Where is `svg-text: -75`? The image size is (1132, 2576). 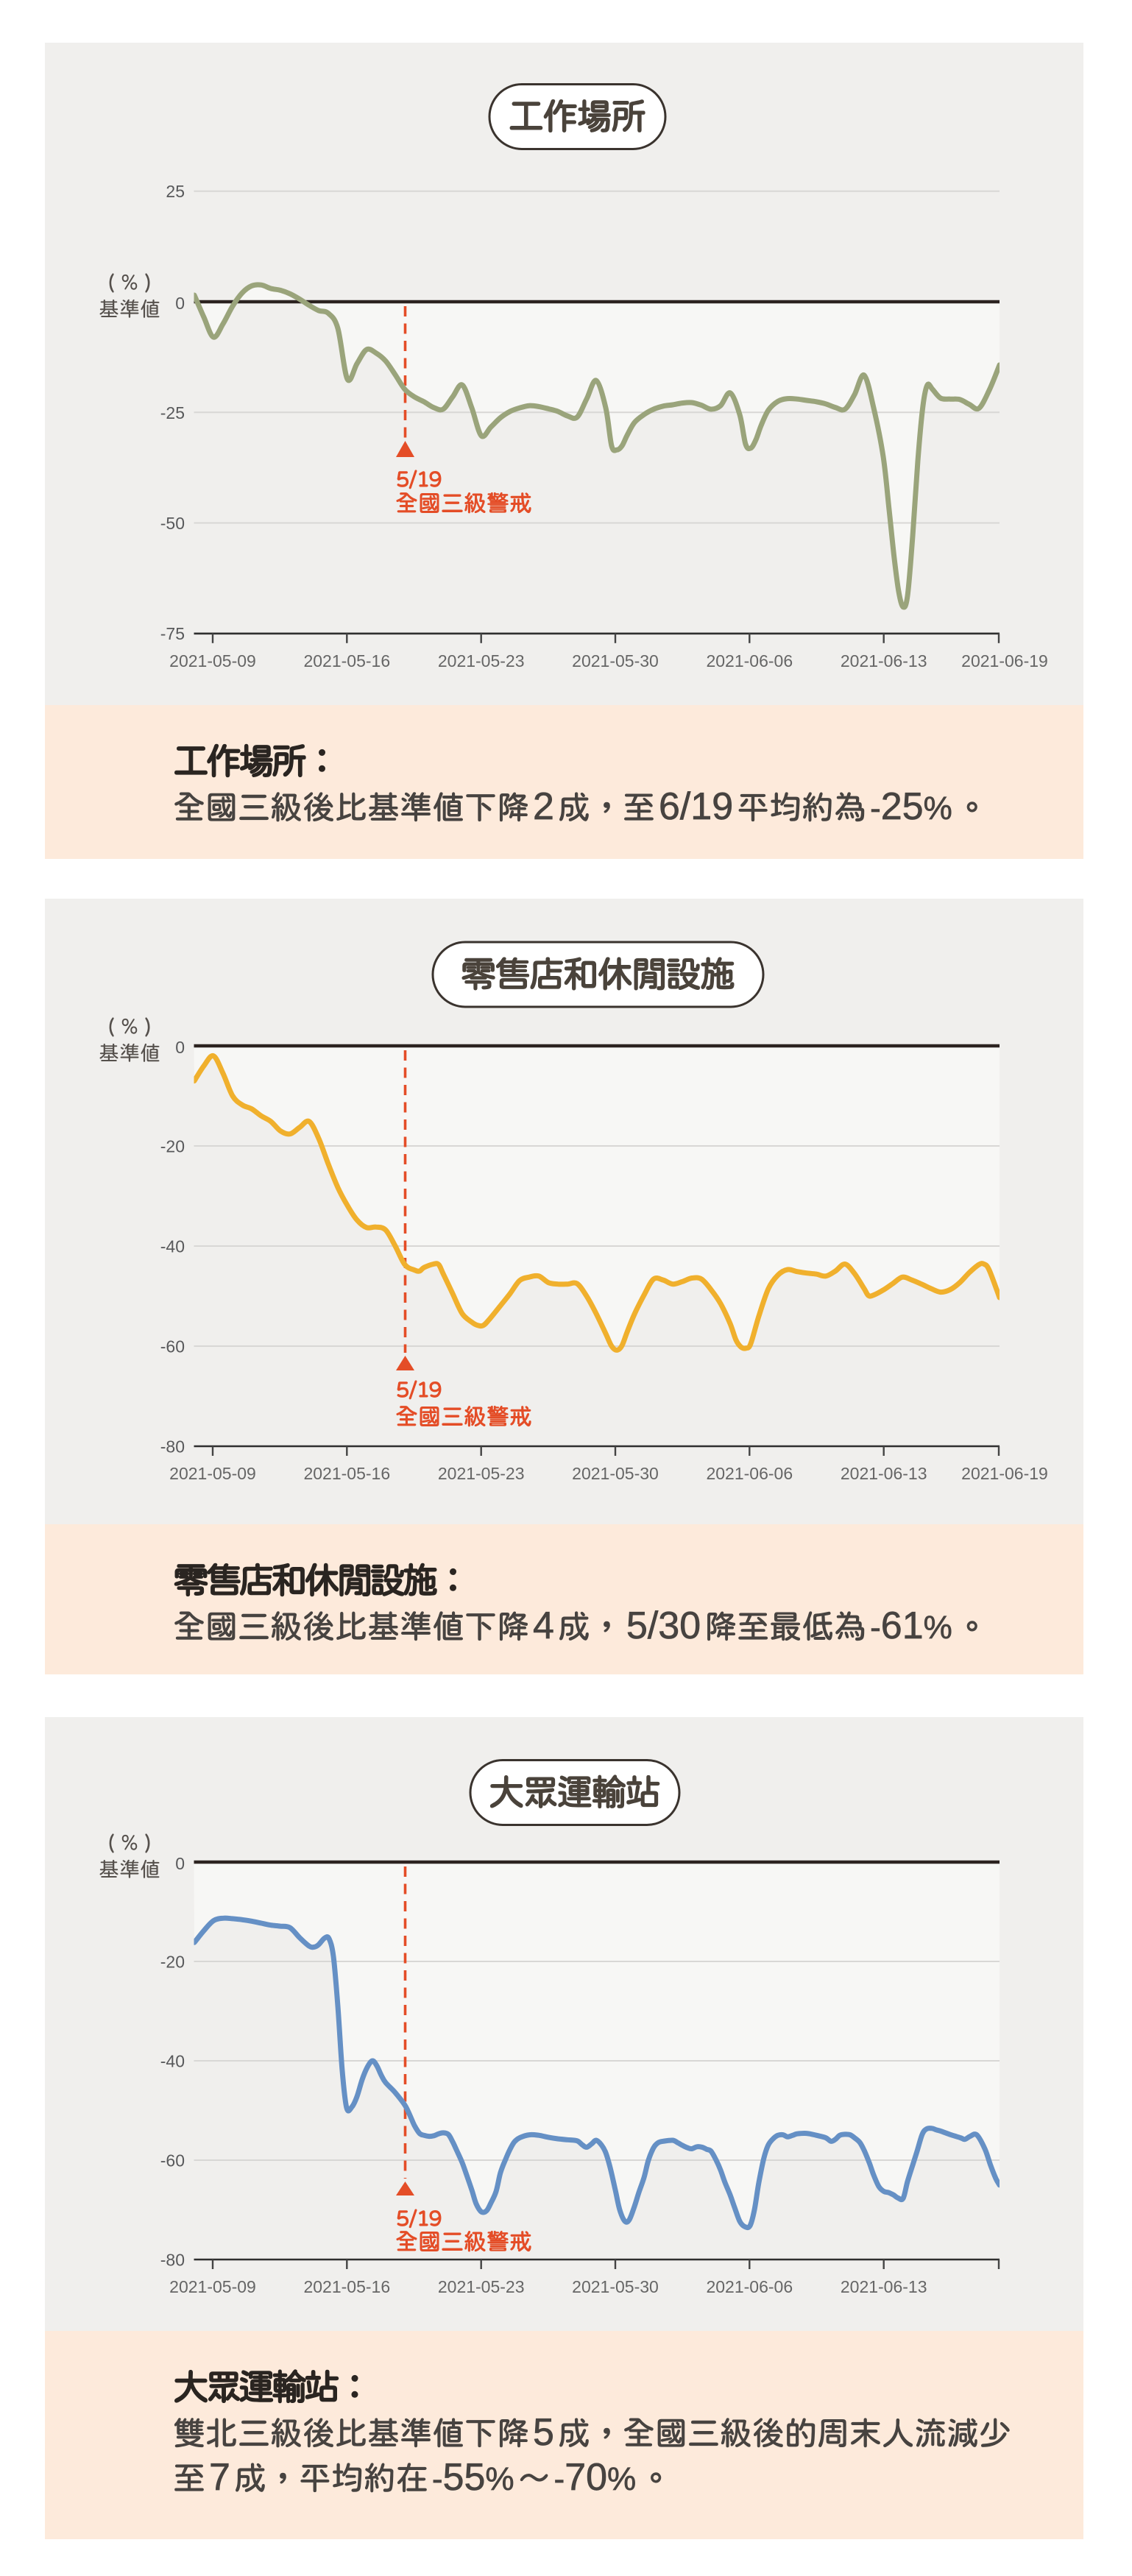
svg-text: -75 is located at coordinates (173, 633).